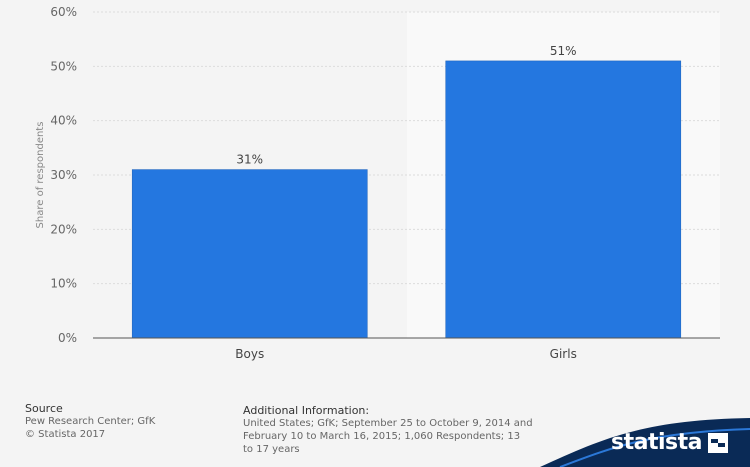 The width and height of the screenshot is (750, 467). What do you see at coordinates (718, 442) in the screenshot?
I see `statista-logo-icon` at bounding box center [718, 442].